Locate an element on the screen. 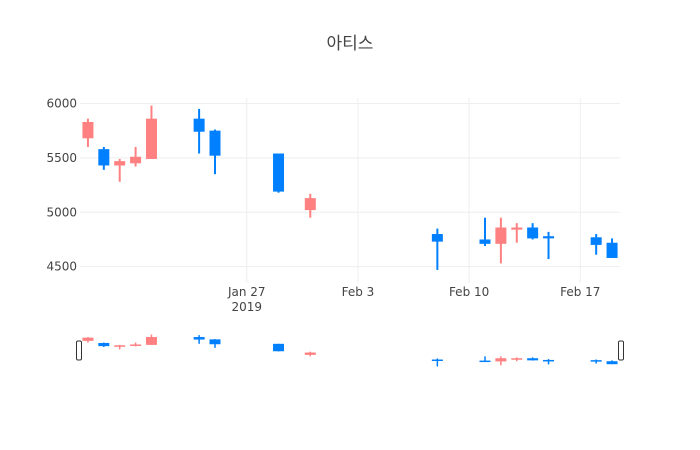  x-tick-label: Feb 10 is located at coordinates (469, 292).